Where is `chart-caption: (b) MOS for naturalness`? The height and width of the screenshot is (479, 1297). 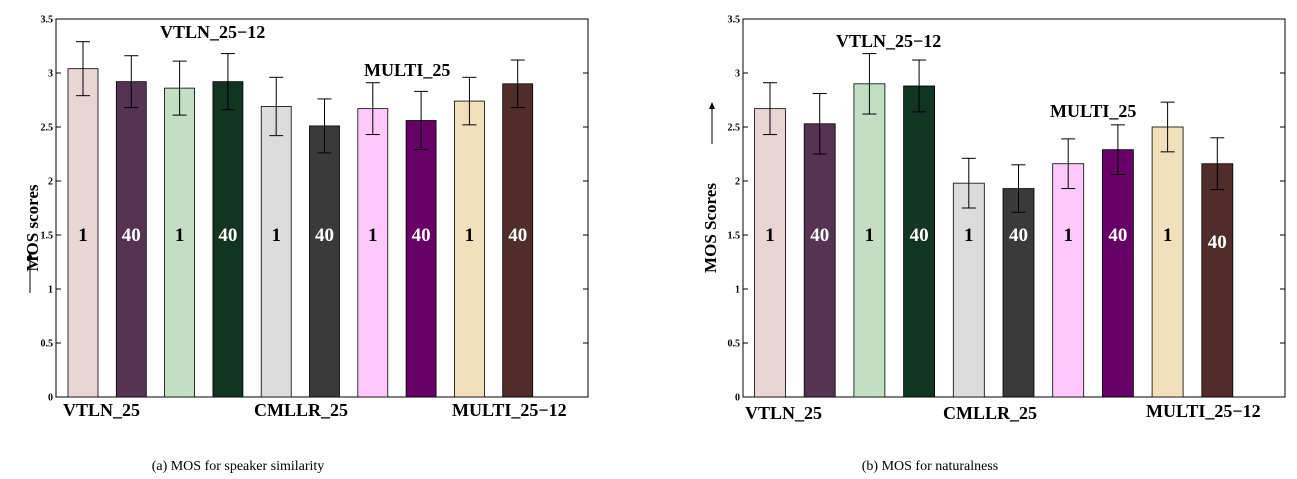
chart-caption: (b) MOS for naturalness is located at coordinates (930, 466).